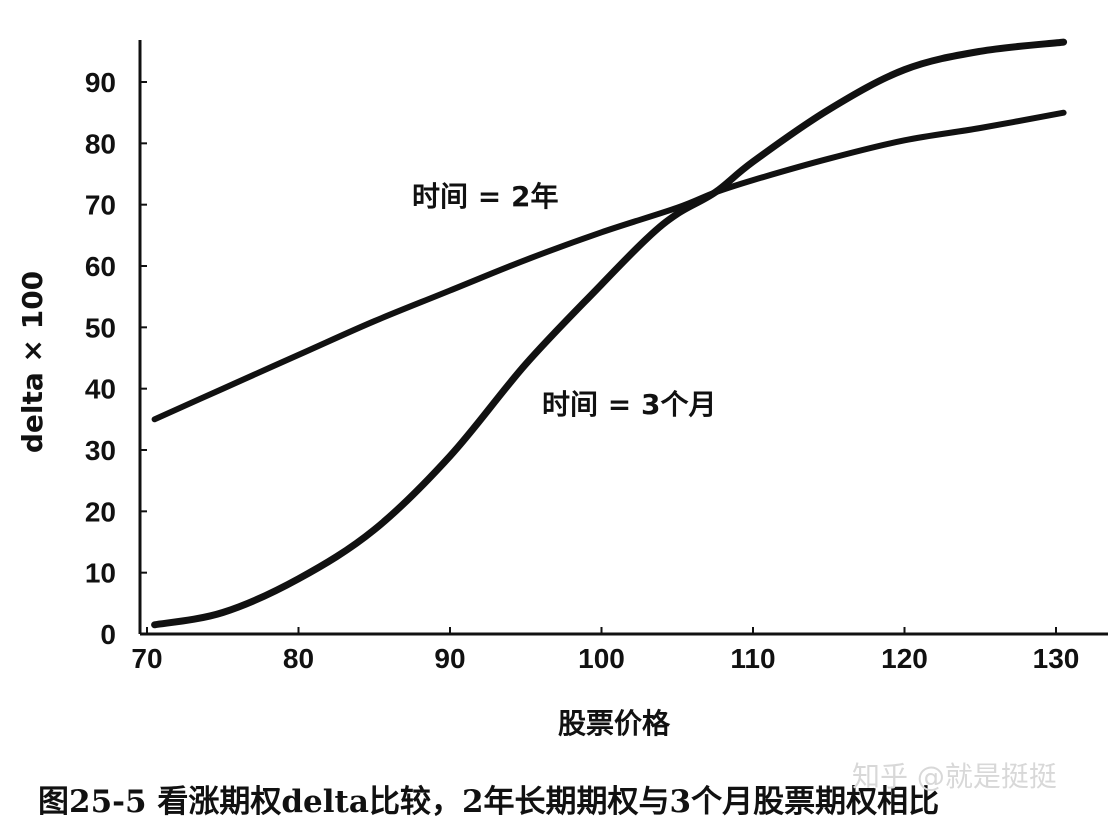 The height and width of the screenshot is (832, 1120). What do you see at coordinates (752, 658) in the screenshot?
I see `x-tick-label: 110` at bounding box center [752, 658].